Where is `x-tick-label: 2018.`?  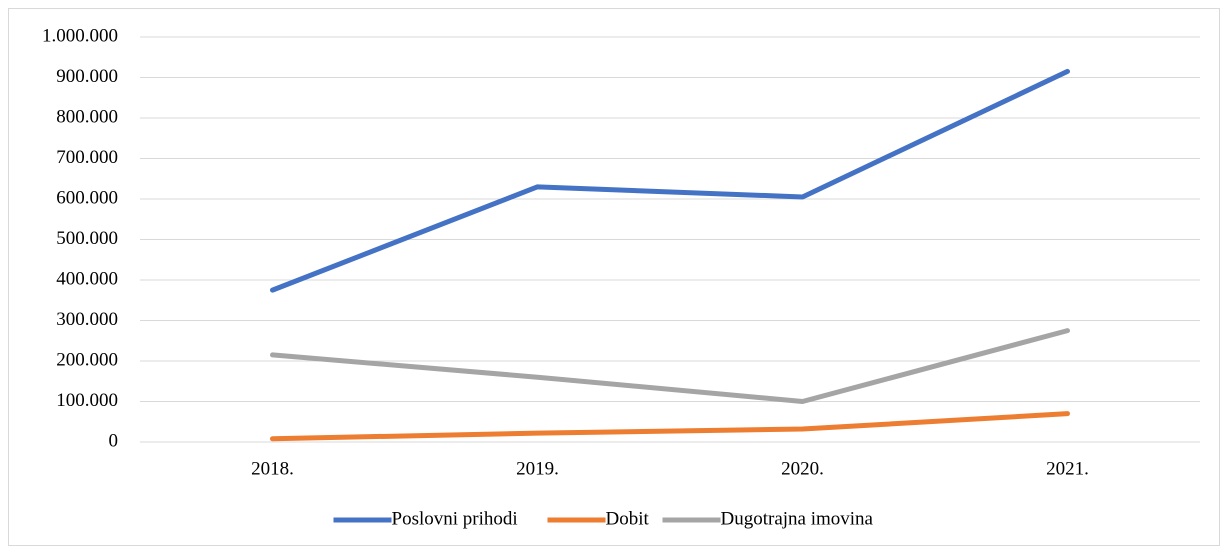
x-tick-label: 2018. is located at coordinates (272, 468).